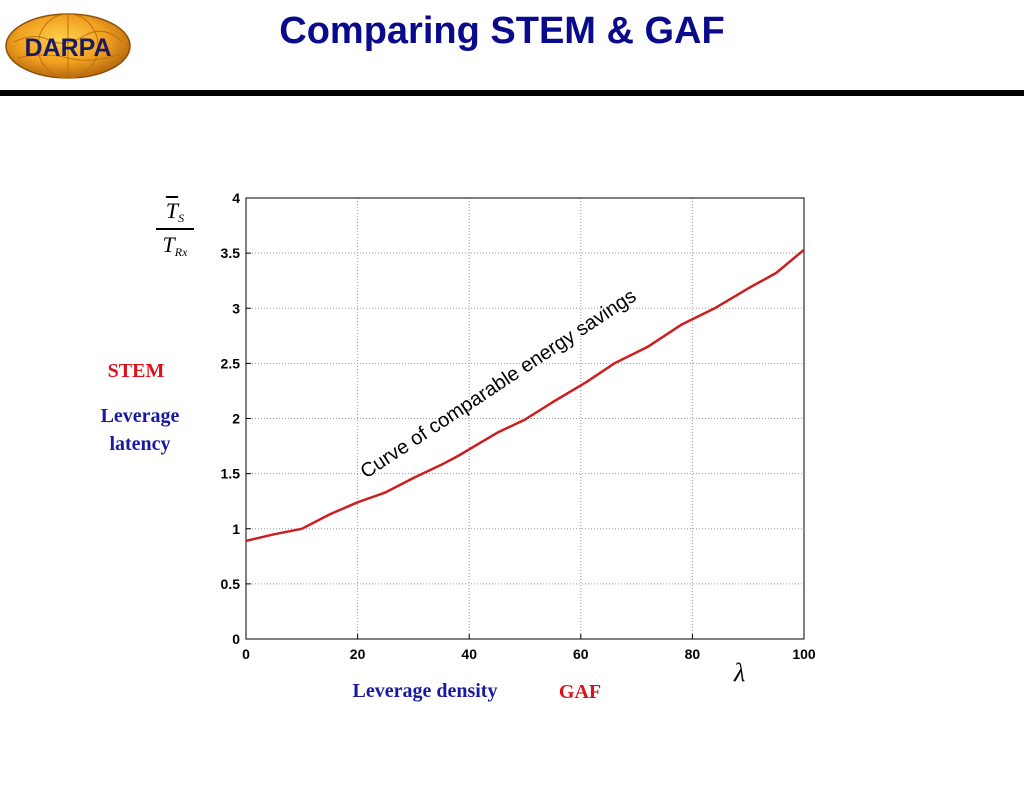  What do you see at coordinates (168, 244) in the screenshot?
I see `y-denominator-symbol: T` at bounding box center [168, 244].